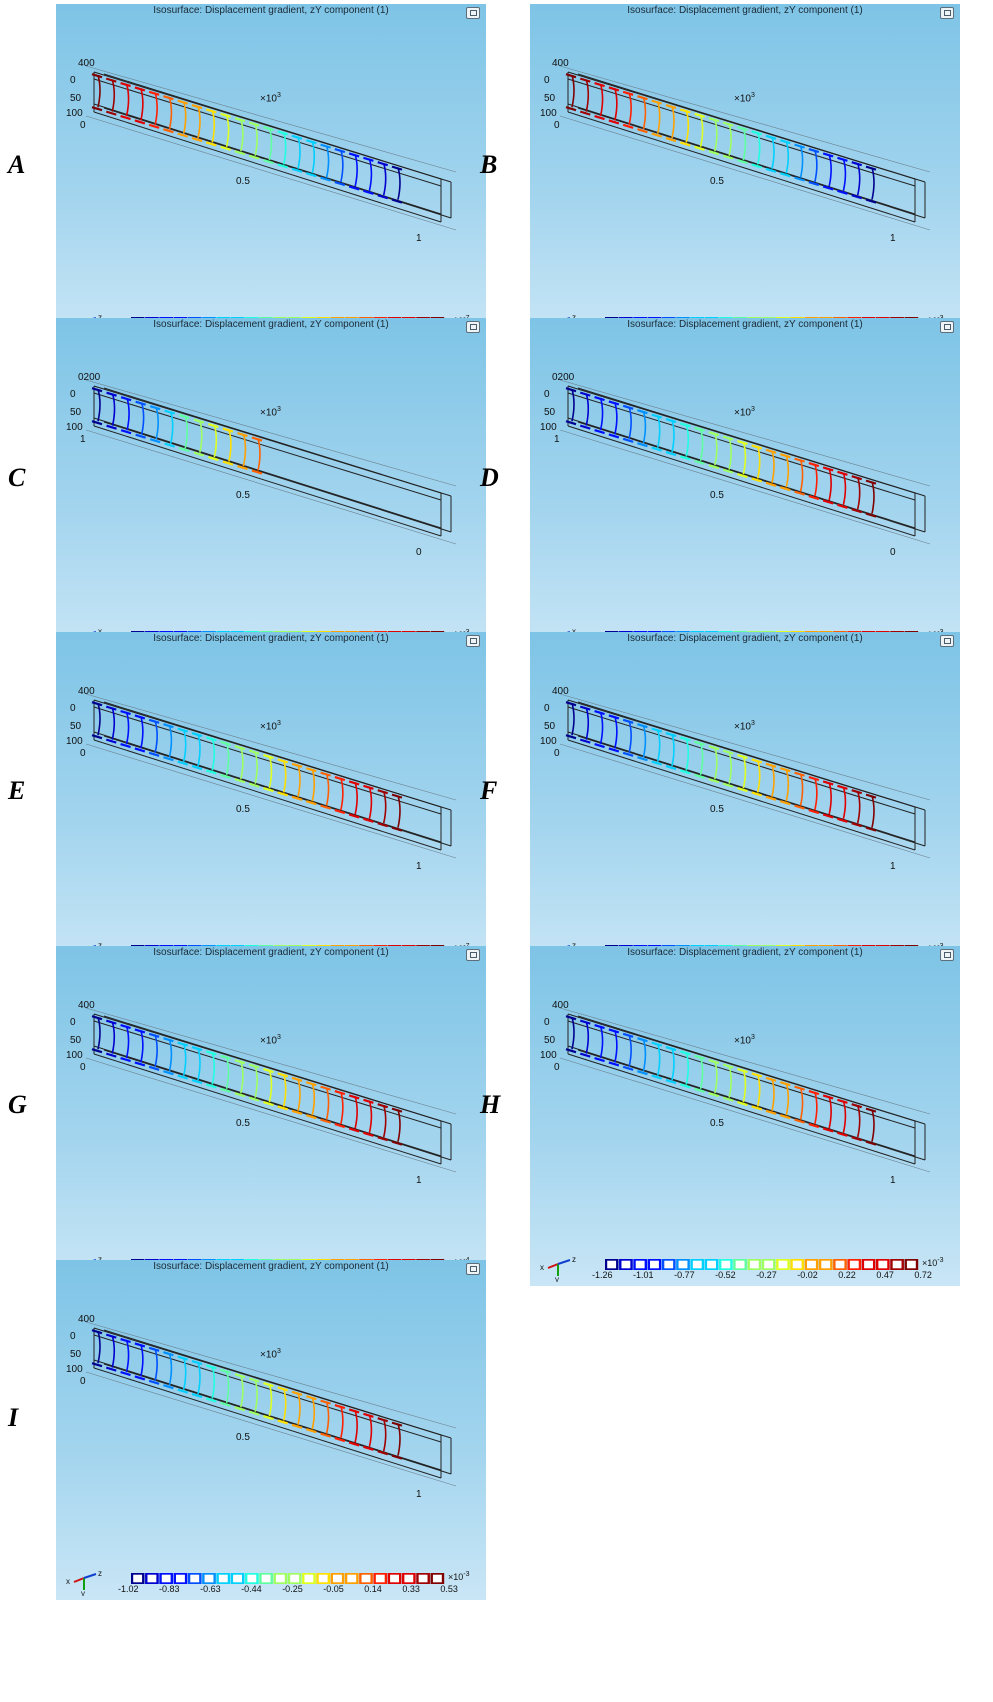 The image size is (993, 1702). Describe the element at coordinates (893, 1180) in the screenshot. I see `axis-tick-end: 1` at that location.